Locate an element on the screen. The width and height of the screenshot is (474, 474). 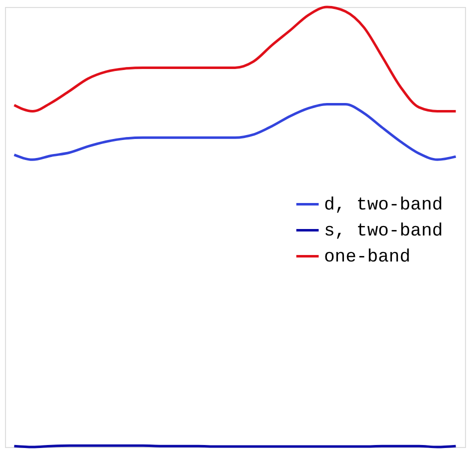
legend-label: s, two-band is located at coordinates (383, 231).